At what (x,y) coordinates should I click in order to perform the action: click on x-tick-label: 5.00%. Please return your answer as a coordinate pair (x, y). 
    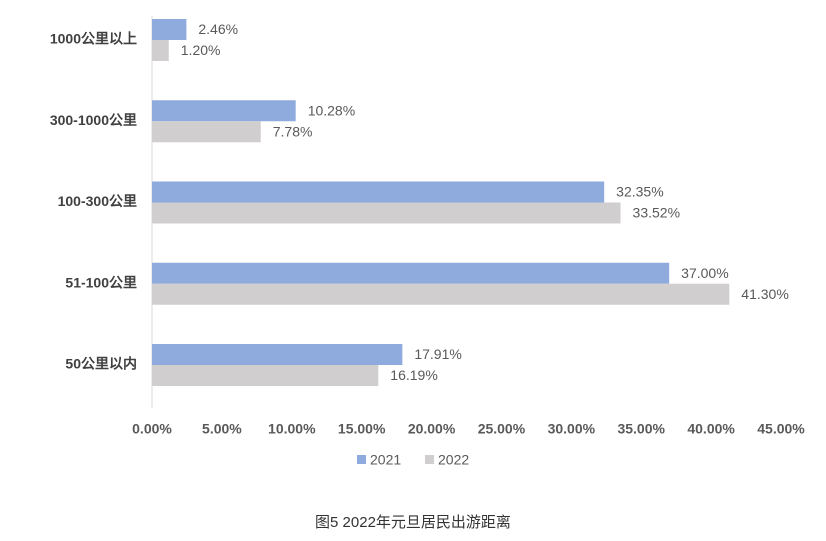
    Looking at the image, I should click on (222, 429).